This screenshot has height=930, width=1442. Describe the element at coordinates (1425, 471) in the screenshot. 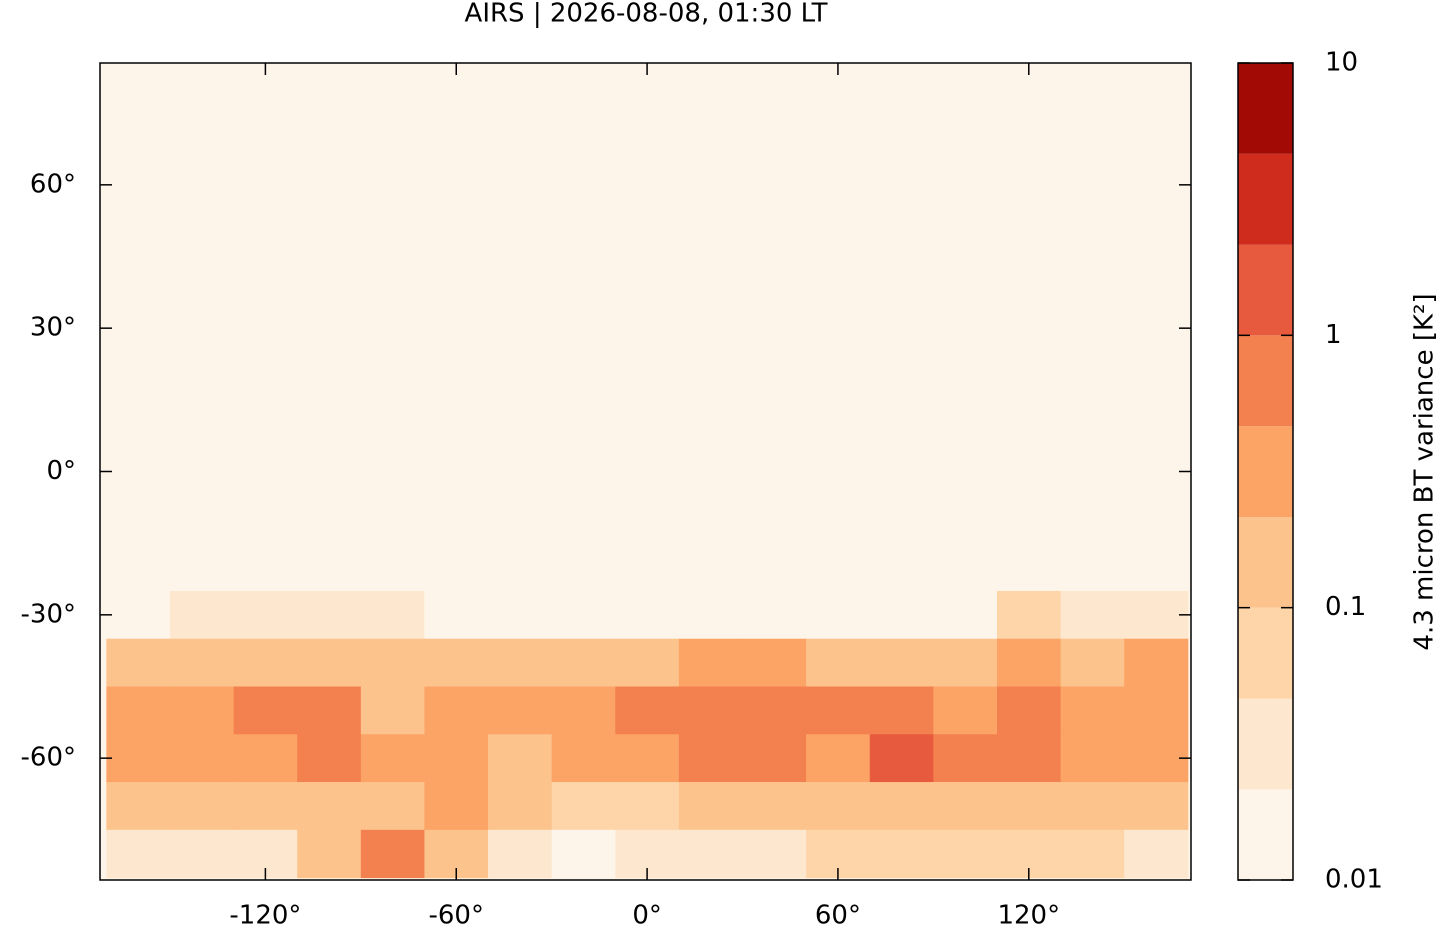

I see `colorbar-label: 4.3 micron BT variance [K²]` at that location.